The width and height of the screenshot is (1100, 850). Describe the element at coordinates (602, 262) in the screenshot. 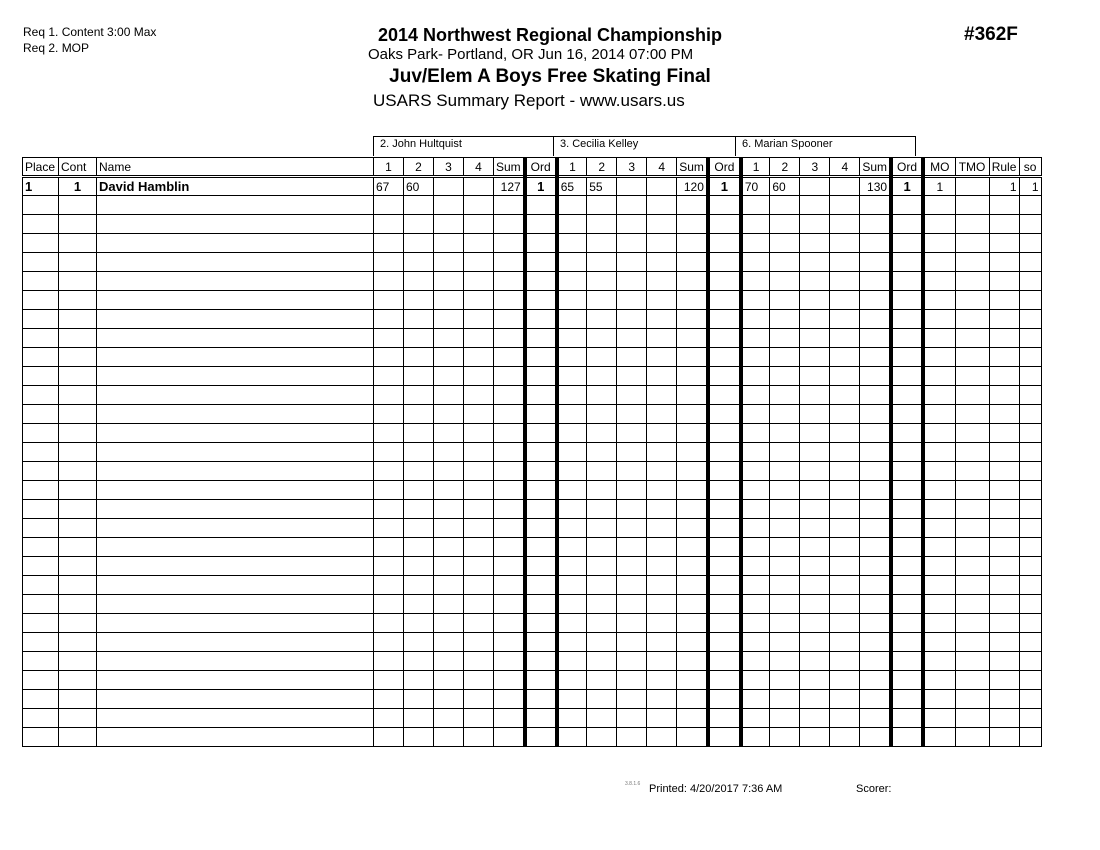

I see `judge2-2-cell` at that location.